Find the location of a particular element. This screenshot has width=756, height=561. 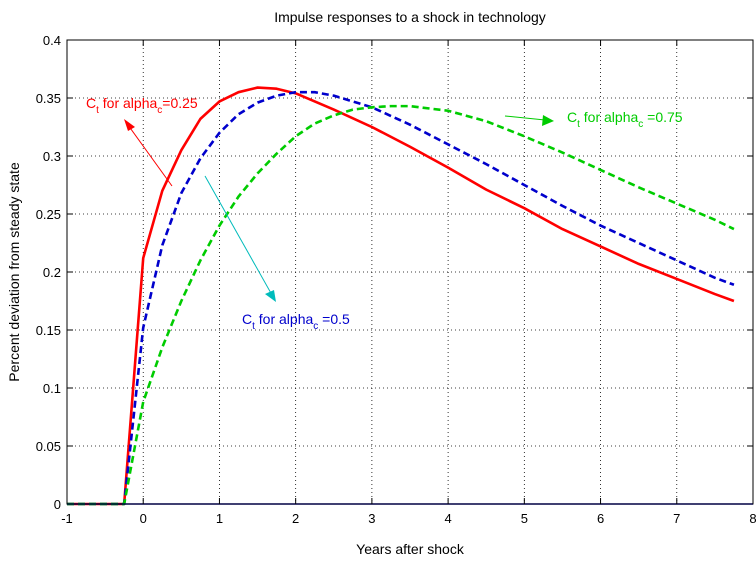

y-tick-label: 0.35 is located at coordinates (48, 98).